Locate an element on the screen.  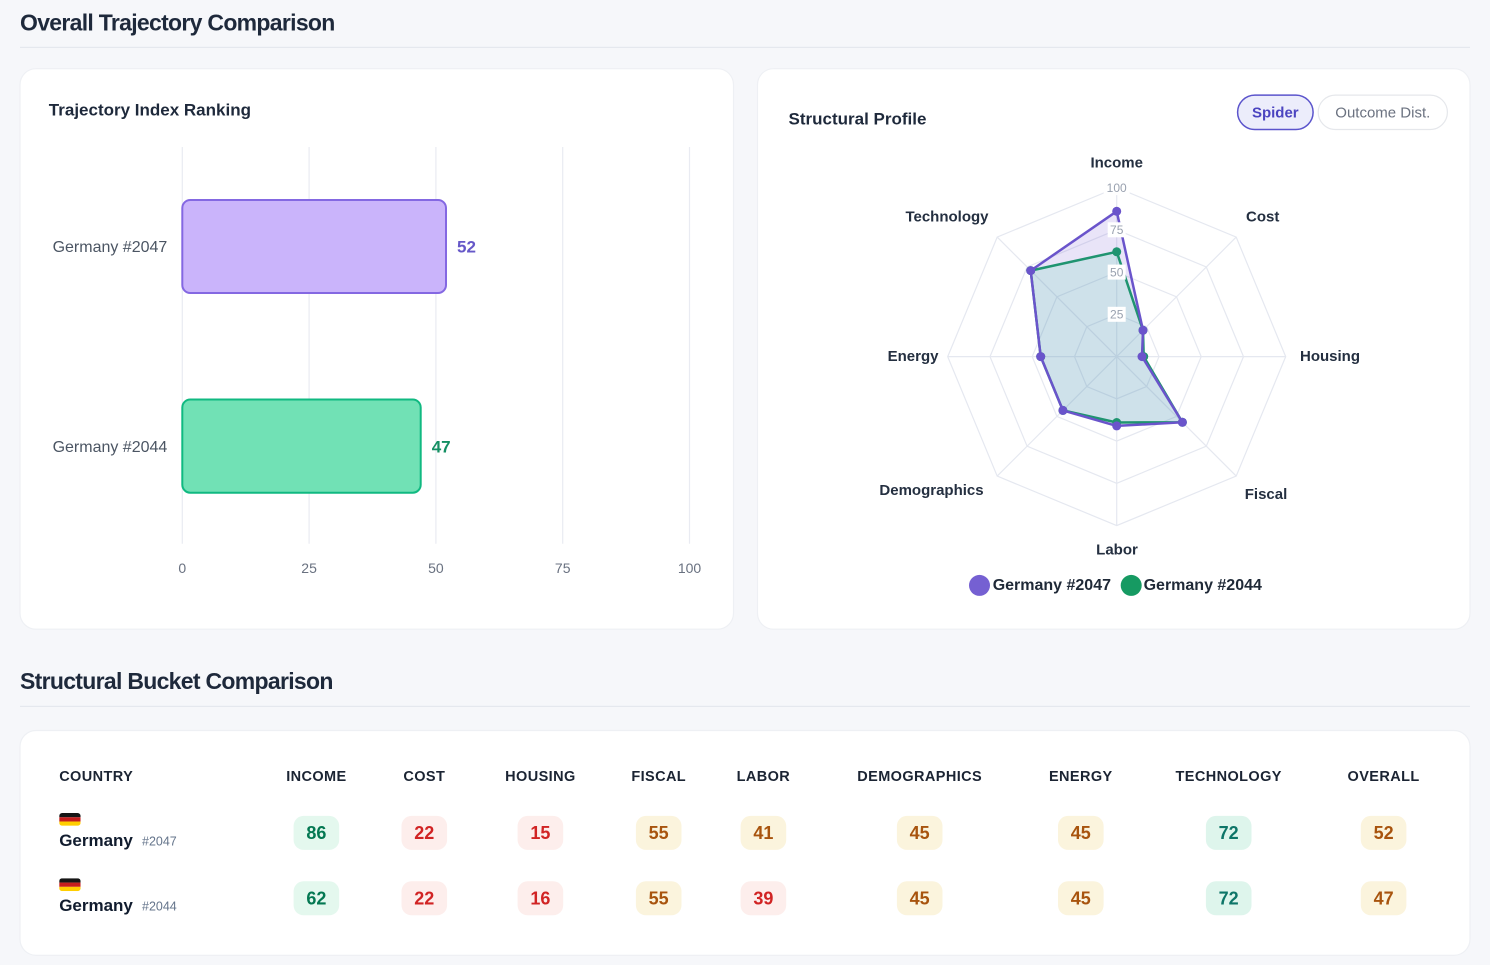
svg-text: Demographics is located at coordinates (931, 490).